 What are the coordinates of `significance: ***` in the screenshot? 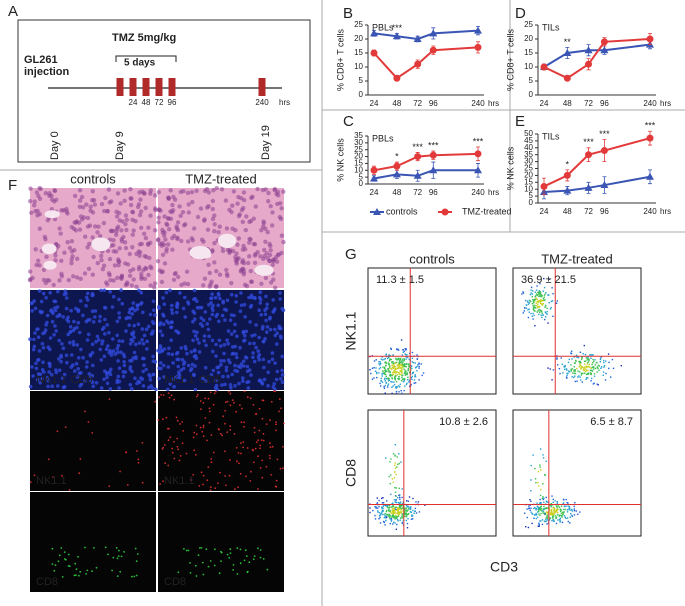 It's located at (588, 142).